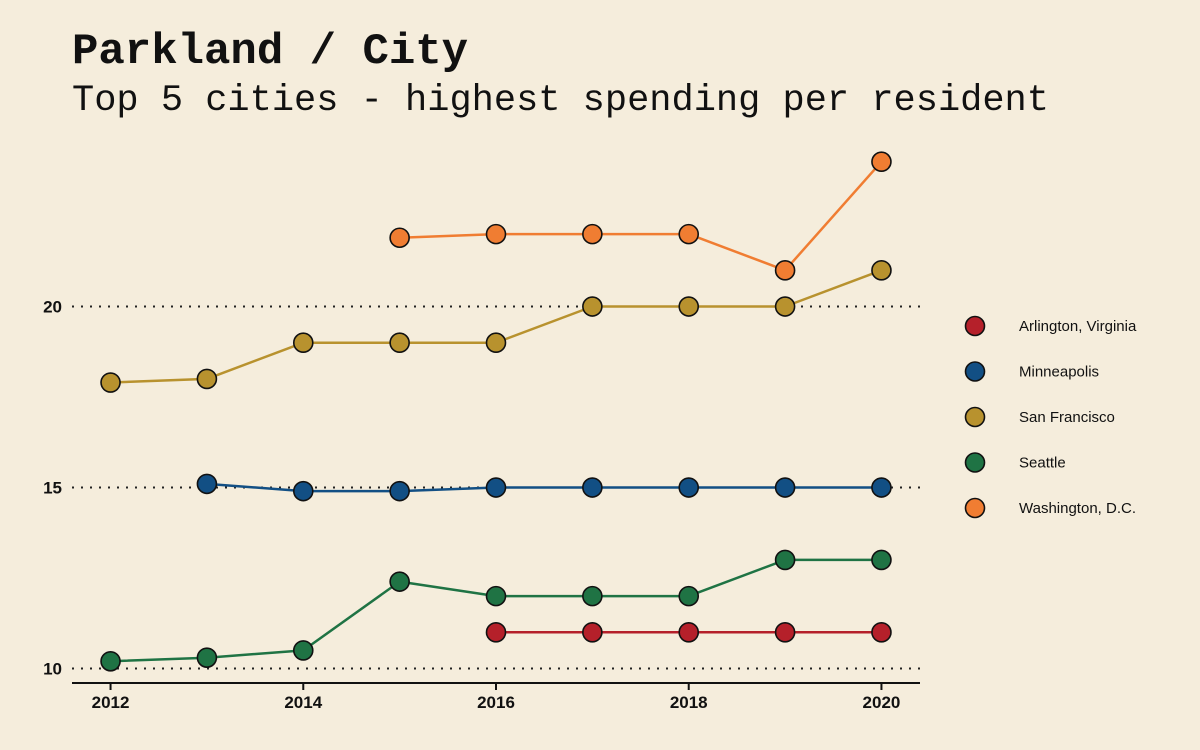 Image resolution: width=1200 pixels, height=750 pixels. Describe the element at coordinates (52, 488) in the screenshot. I see `y-tick-label: 15` at that location.